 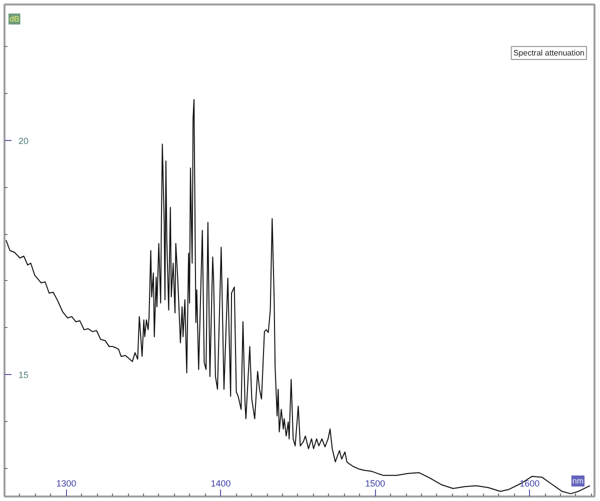 What do you see at coordinates (23, 375) in the screenshot?
I see `y-tick-label: 15` at bounding box center [23, 375].